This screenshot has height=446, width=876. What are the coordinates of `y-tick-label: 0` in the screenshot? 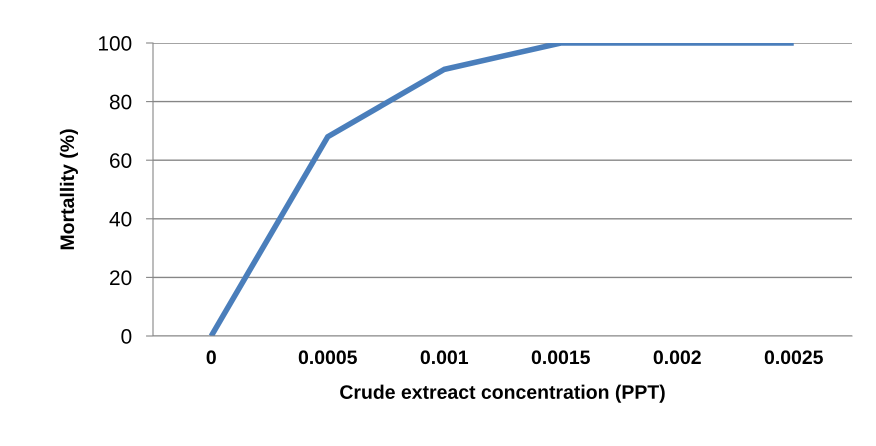 It's located at (126, 336).